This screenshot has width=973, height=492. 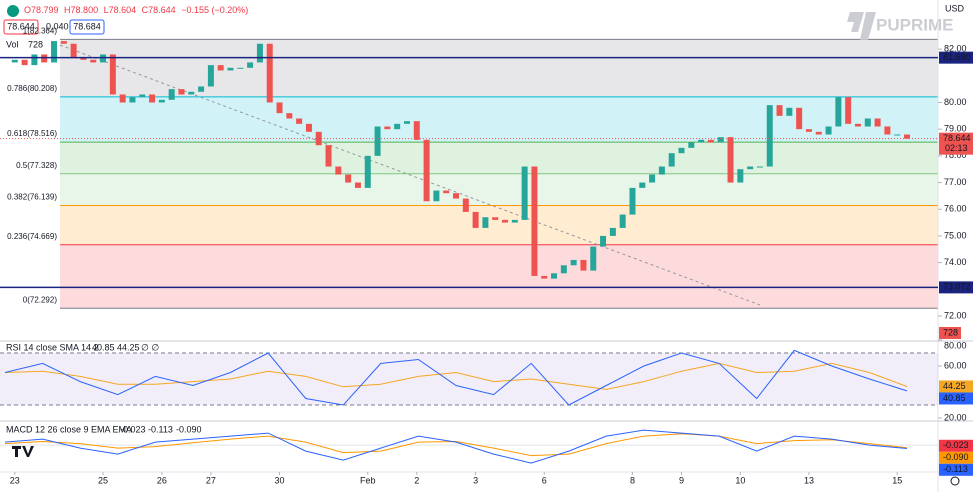 What do you see at coordinates (162, 480) in the screenshot?
I see `x-tick-label: 26` at bounding box center [162, 480].